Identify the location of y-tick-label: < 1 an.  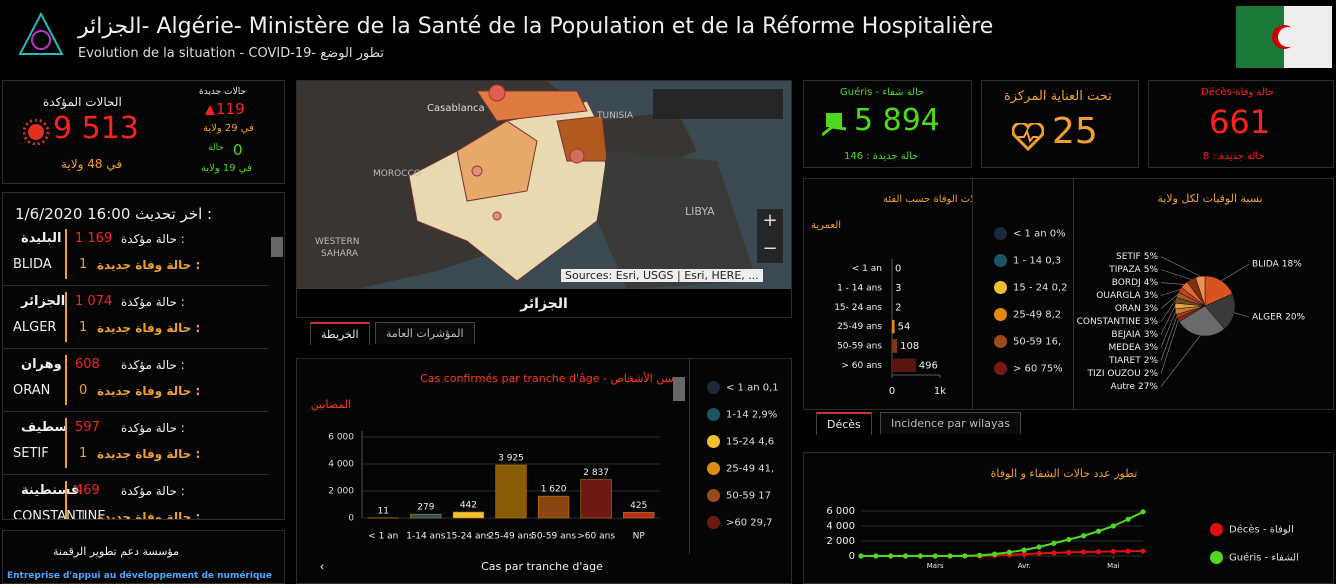
(867, 269).